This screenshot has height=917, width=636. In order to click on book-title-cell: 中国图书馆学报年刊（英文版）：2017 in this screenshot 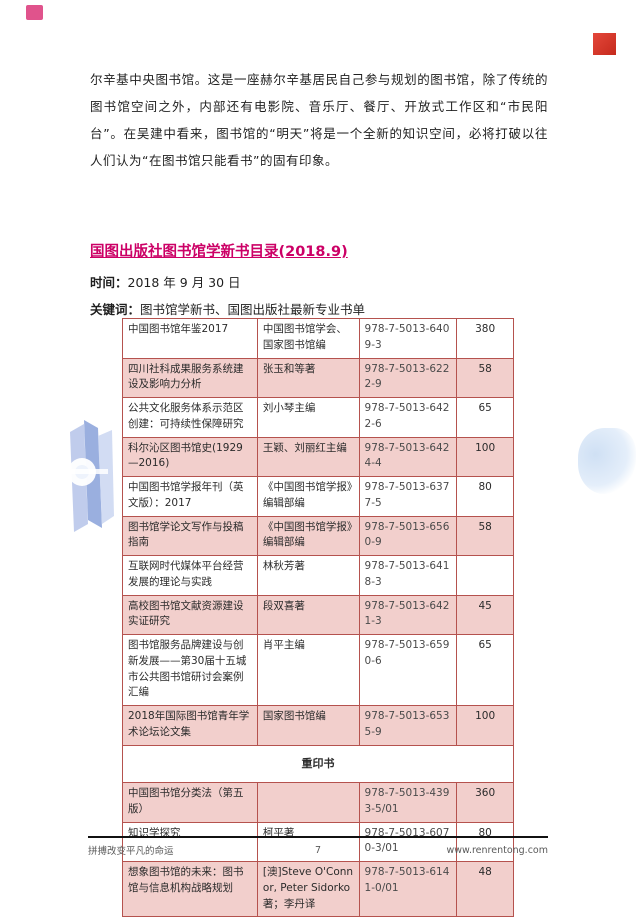, I will do `click(190, 496)`.